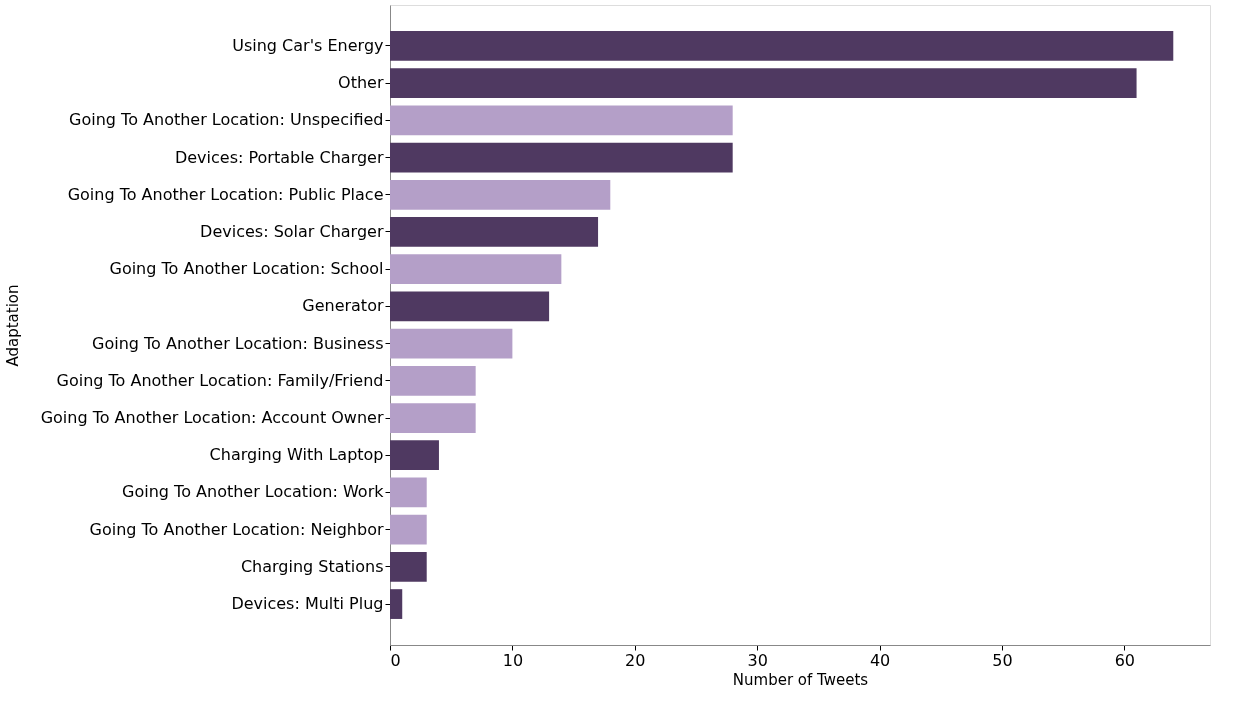  What do you see at coordinates (308, 45) in the screenshot?
I see `y-tick-label: Using Car's Energy` at bounding box center [308, 45].